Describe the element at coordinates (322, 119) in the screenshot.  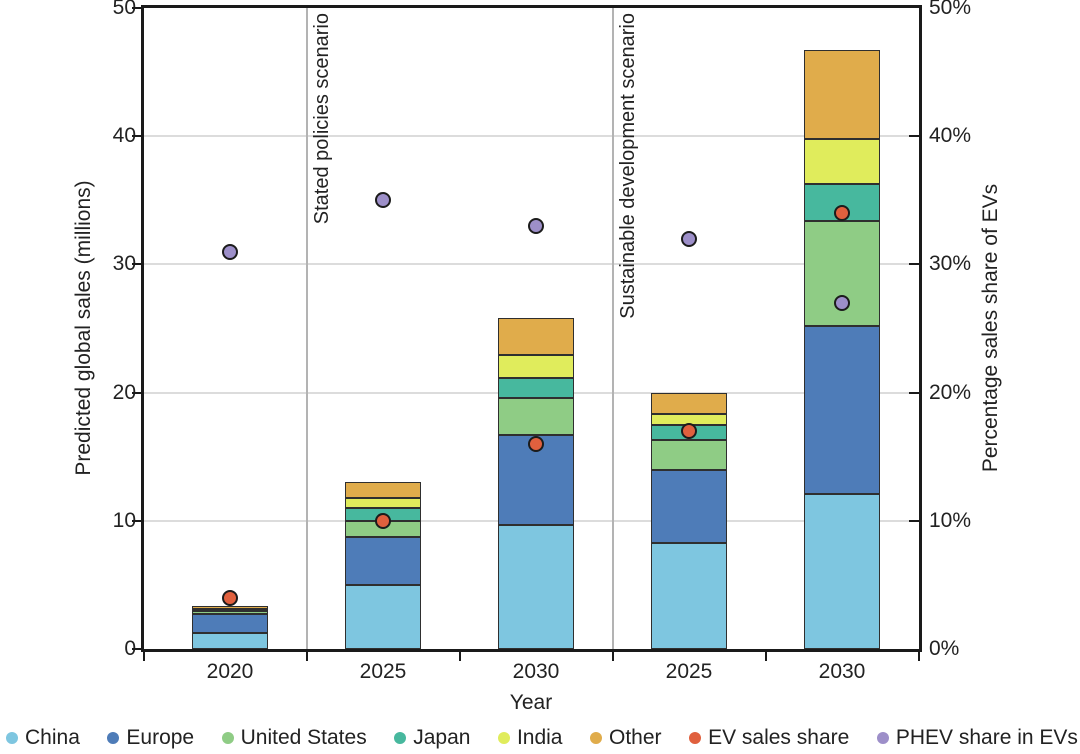
I see `scenario-label-stated-policies: Stated policies scenario` at that location.